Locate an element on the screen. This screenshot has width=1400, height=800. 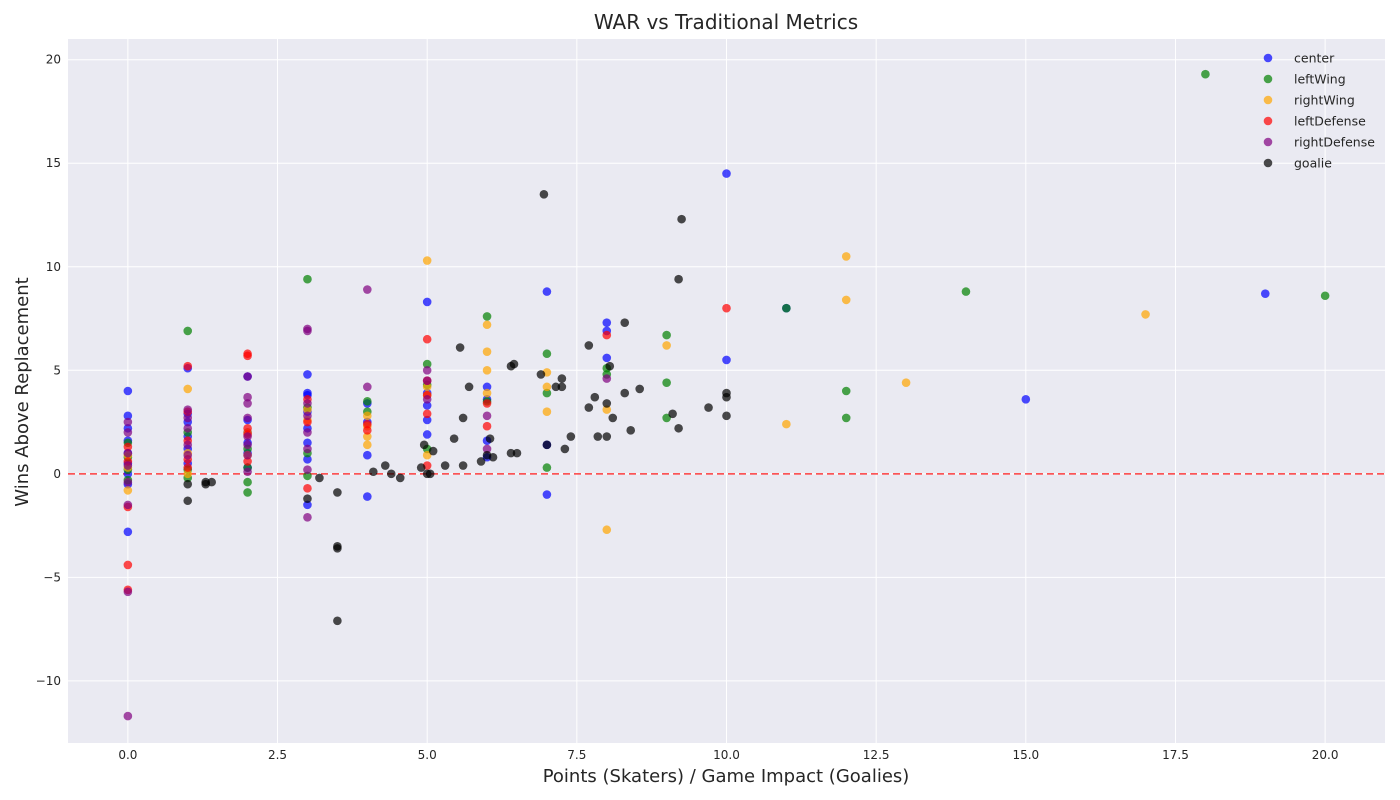
y-tick-label: 0 is located at coordinates (57, 474).